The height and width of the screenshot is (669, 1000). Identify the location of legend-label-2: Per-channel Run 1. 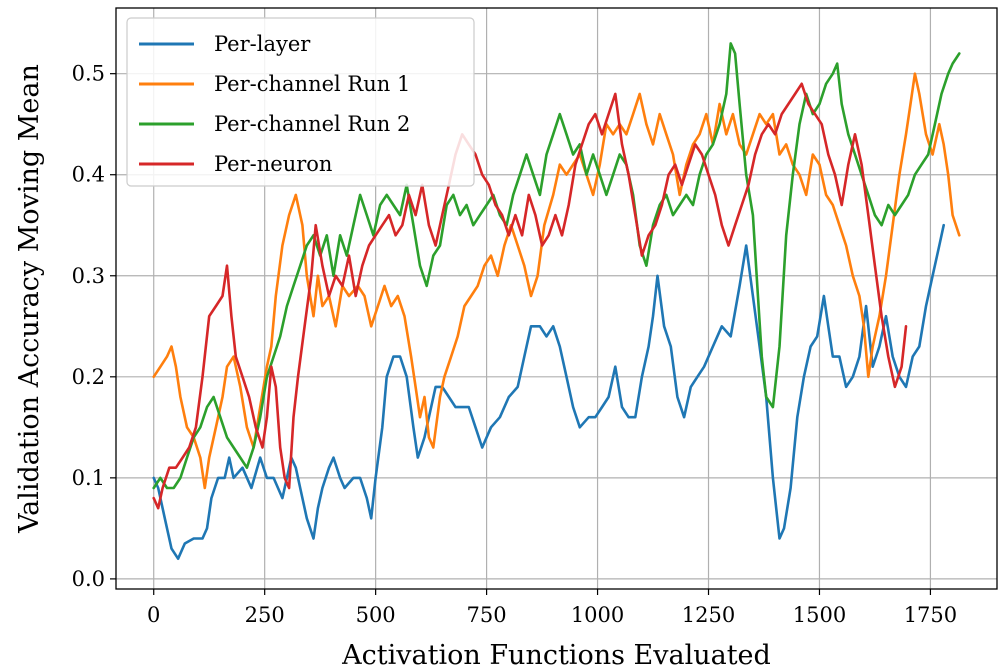
(312, 84).